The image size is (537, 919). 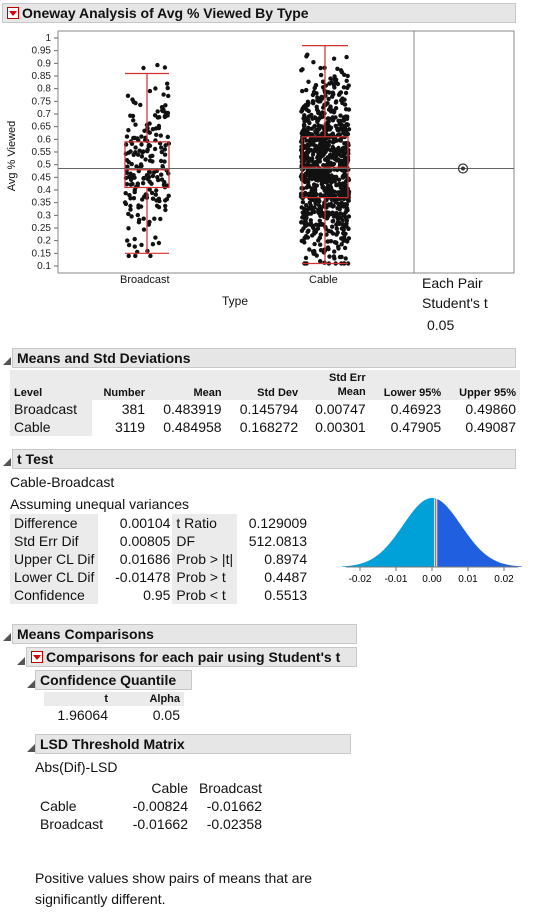 What do you see at coordinates (407, 427) in the screenshot?
I see `cell-lower95: 0.47905` at bounding box center [407, 427].